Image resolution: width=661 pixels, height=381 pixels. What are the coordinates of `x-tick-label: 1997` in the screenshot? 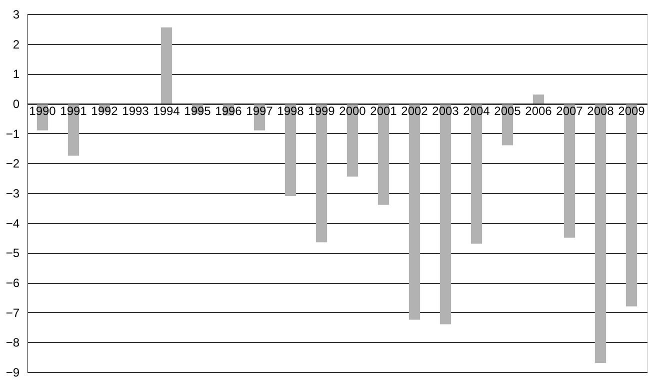 It's located at (260, 111).